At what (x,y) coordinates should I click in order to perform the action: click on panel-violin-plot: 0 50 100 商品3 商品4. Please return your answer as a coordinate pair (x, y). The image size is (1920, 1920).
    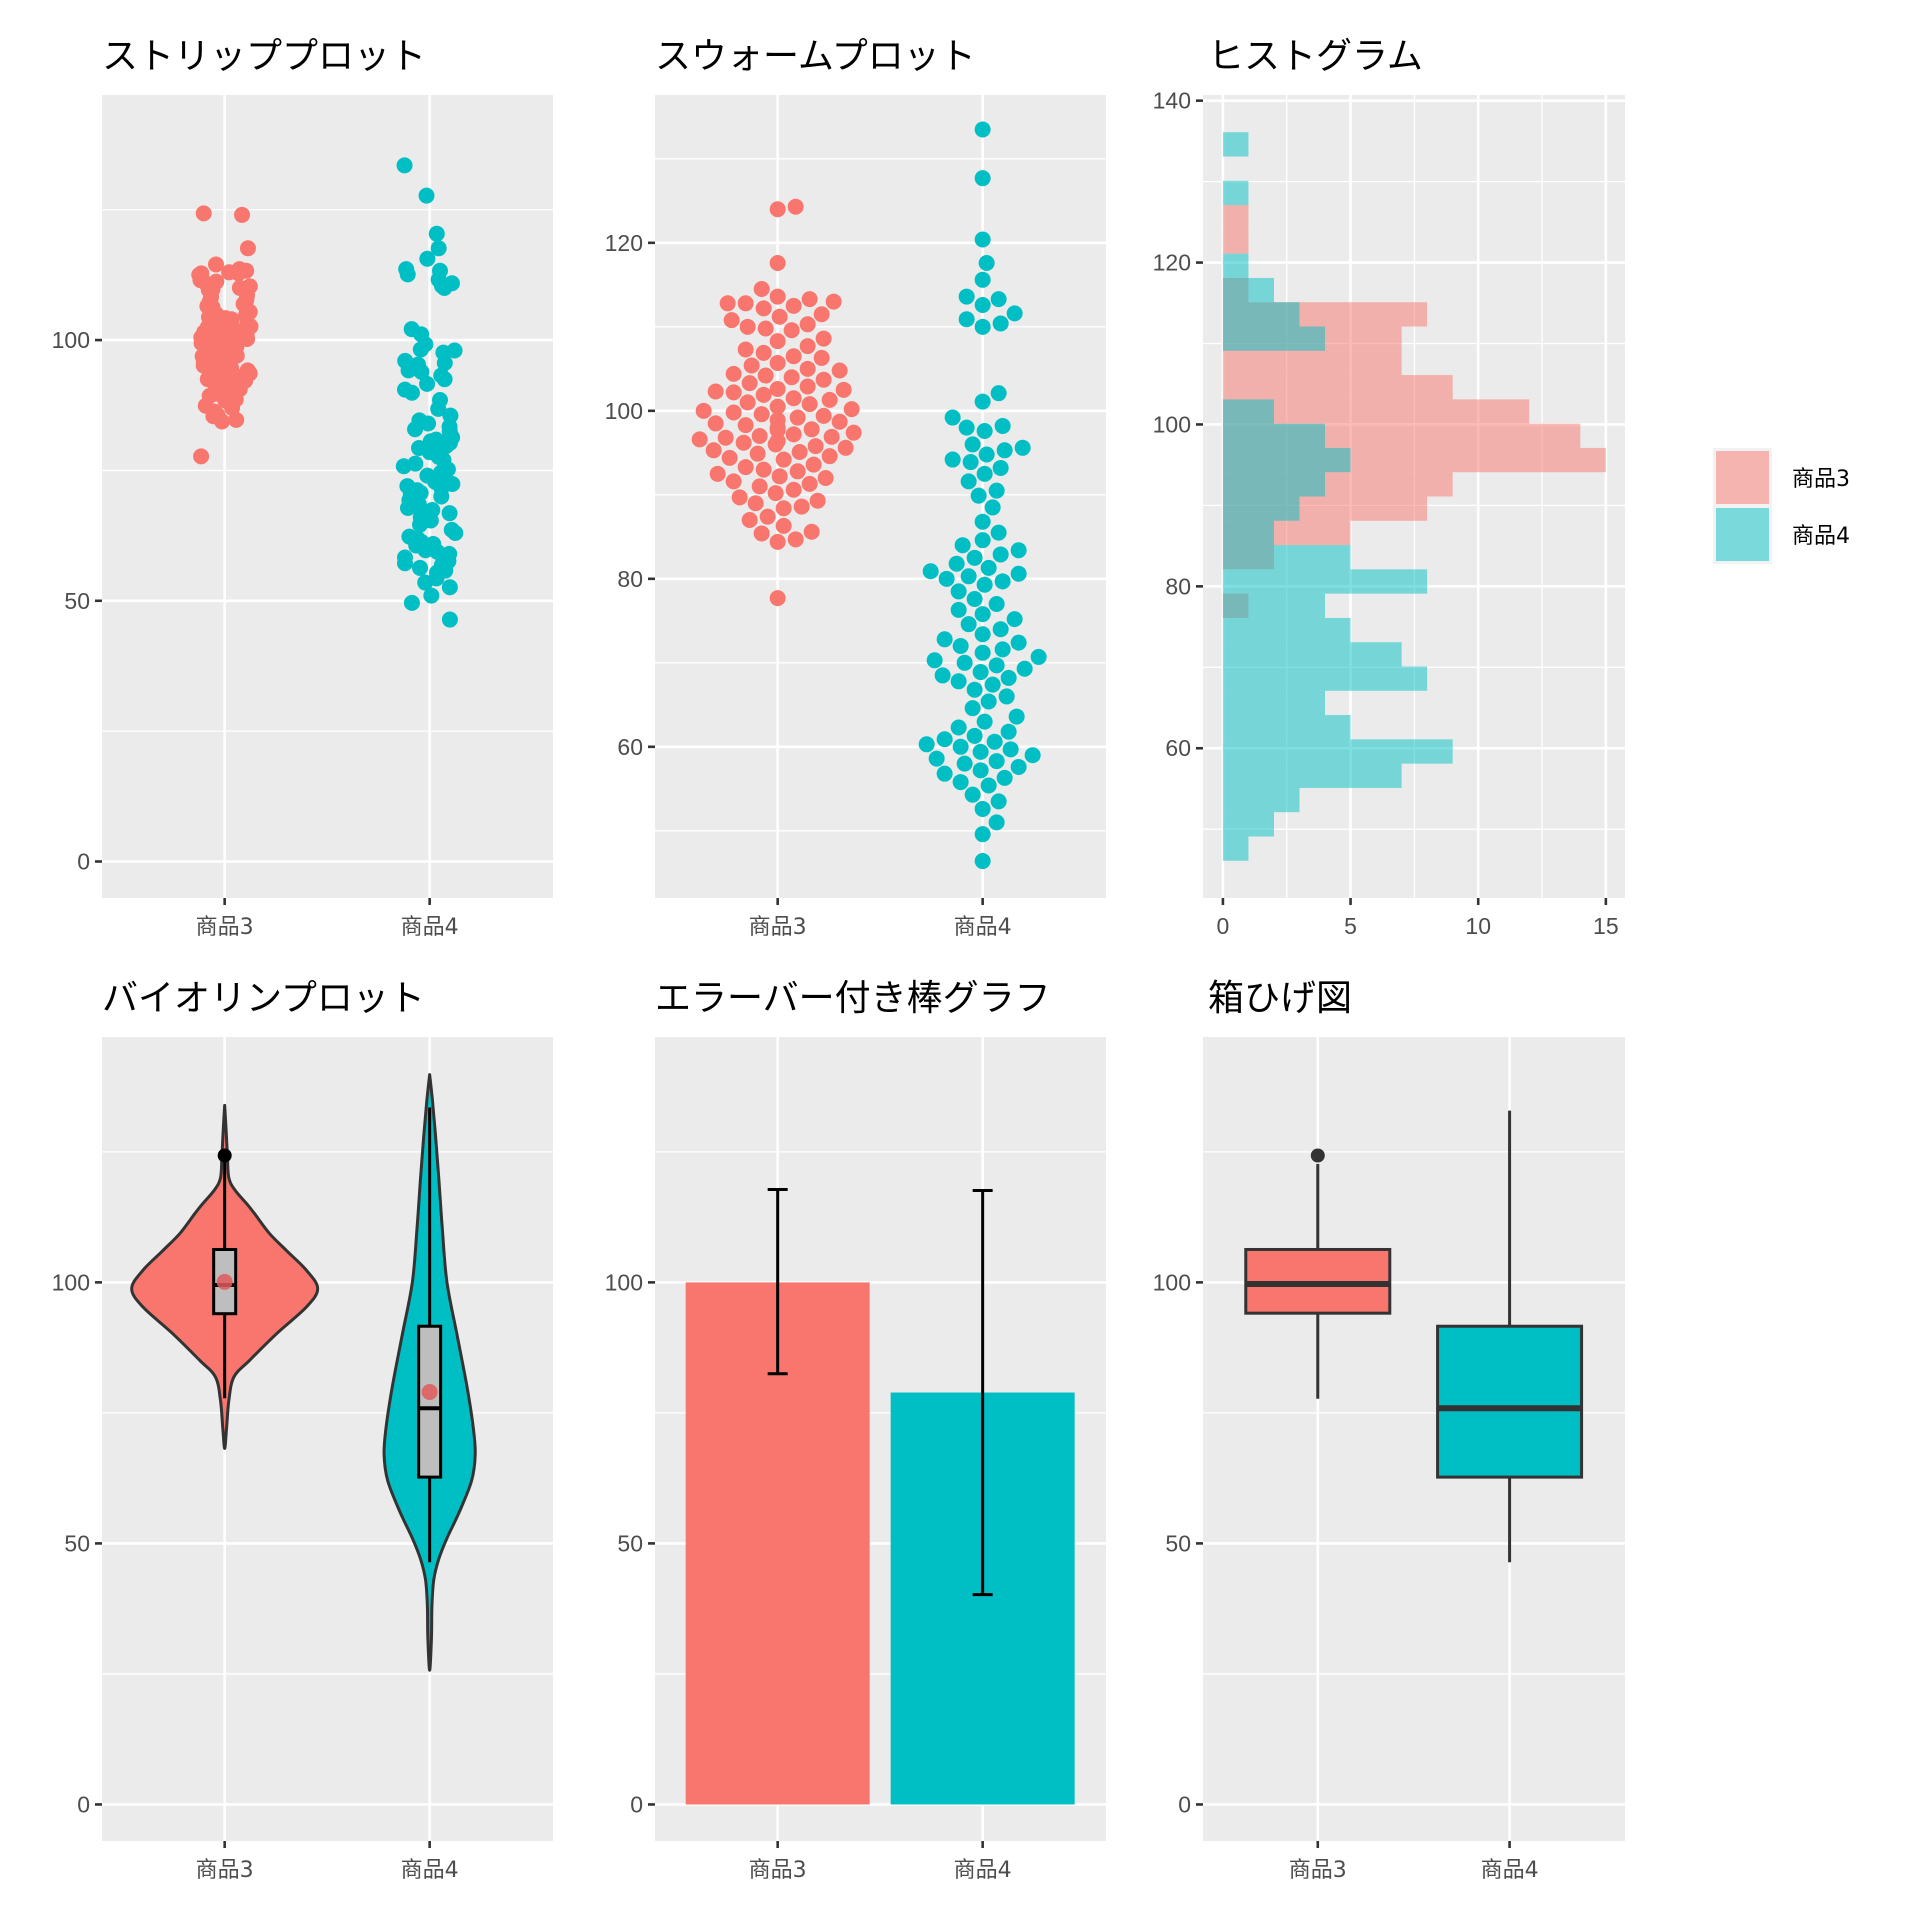
    Looking at the image, I should click on (302, 1460).